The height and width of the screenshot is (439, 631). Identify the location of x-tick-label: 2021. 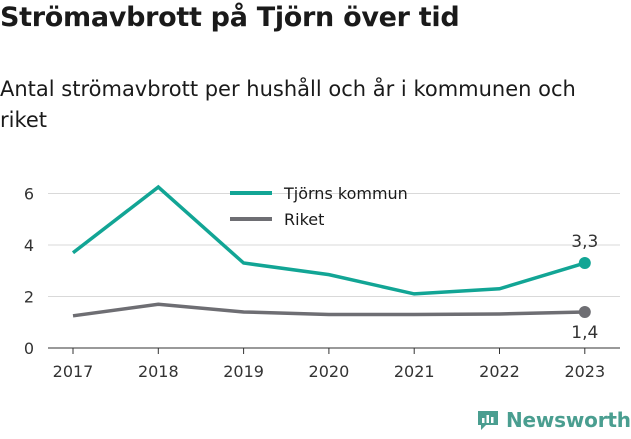
(414, 371).